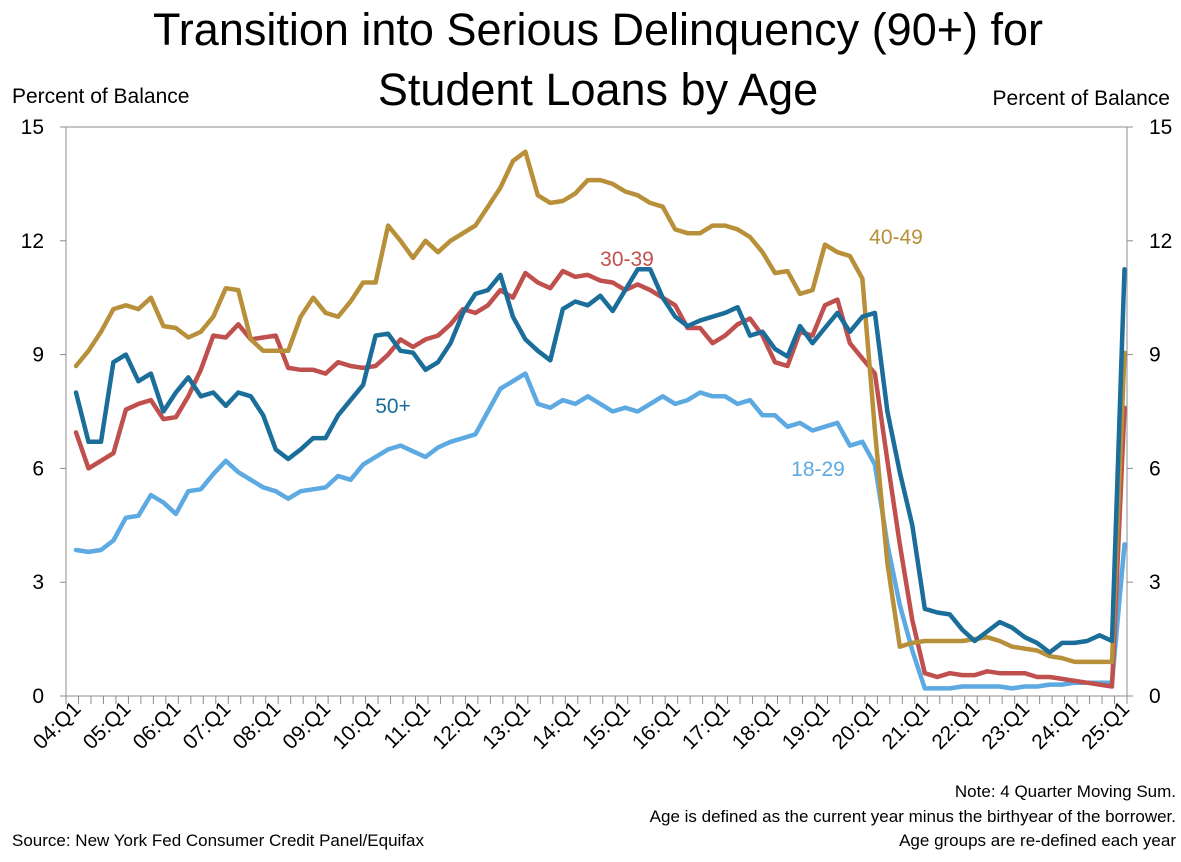 The width and height of the screenshot is (1181, 862). What do you see at coordinates (1155, 468) in the screenshot?
I see `y-tick-label-right: 6` at bounding box center [1155, 468].